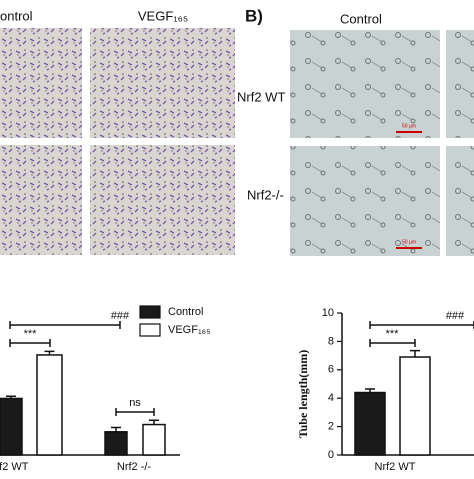 The height and width of the screenshot is (479, 474). What do you see at coordinates (331, 427) in the screenshot?
I see `y-tick-label: 2` at bounding box center [331, 427].